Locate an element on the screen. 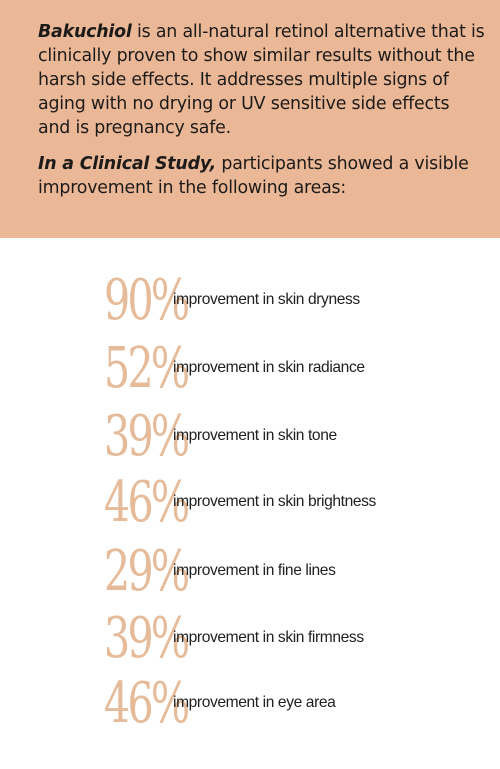 The height and width of the screenshot is (769, 500). result-label: improvement in skin dryness is located at coordinates (266, 299).